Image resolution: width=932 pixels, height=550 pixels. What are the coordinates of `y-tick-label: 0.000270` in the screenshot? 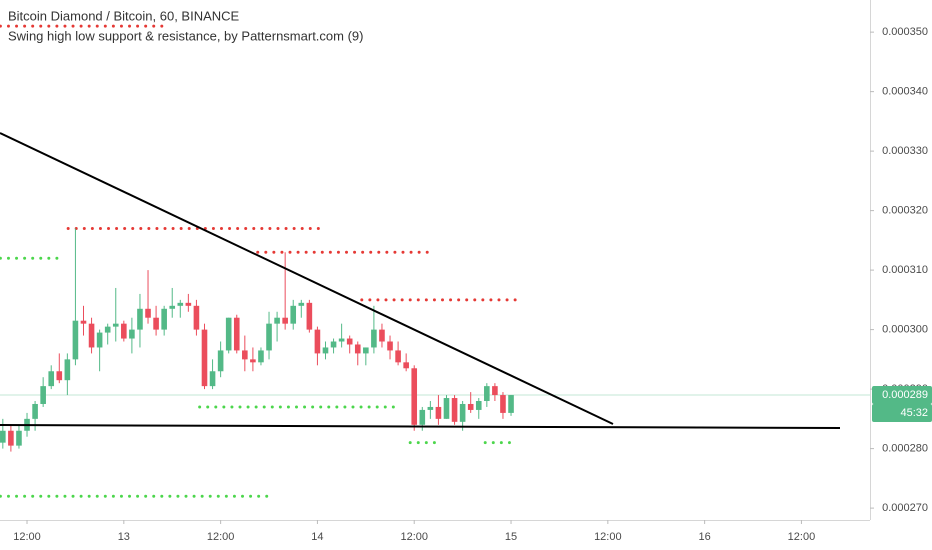 It's located at (905, 508).